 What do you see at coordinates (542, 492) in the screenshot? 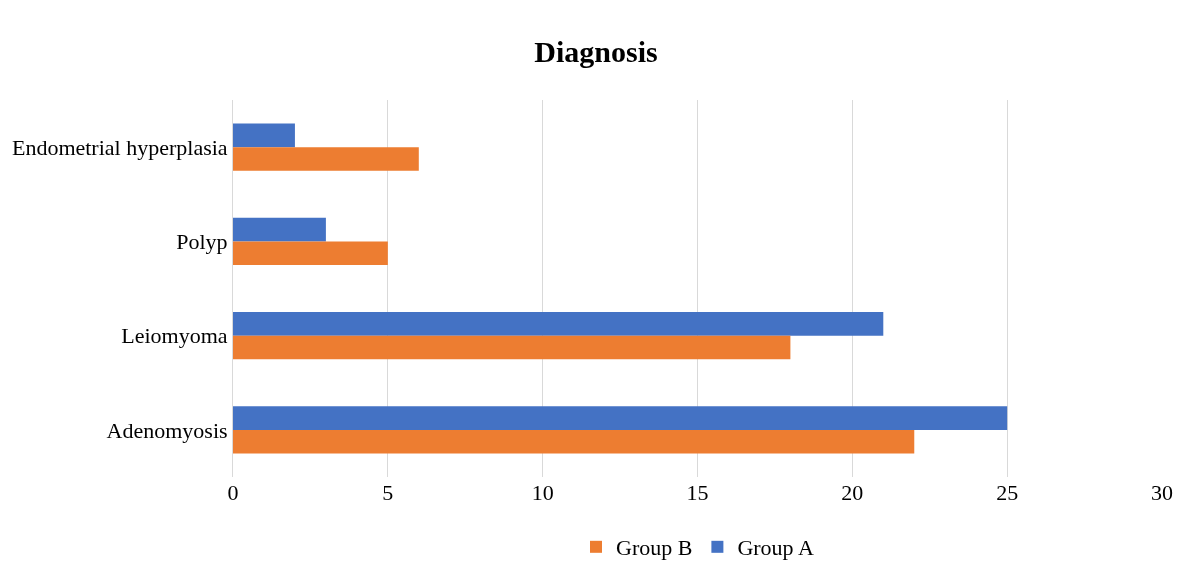
I see `x-tick-label: 10` at bounding box center [542, 492].